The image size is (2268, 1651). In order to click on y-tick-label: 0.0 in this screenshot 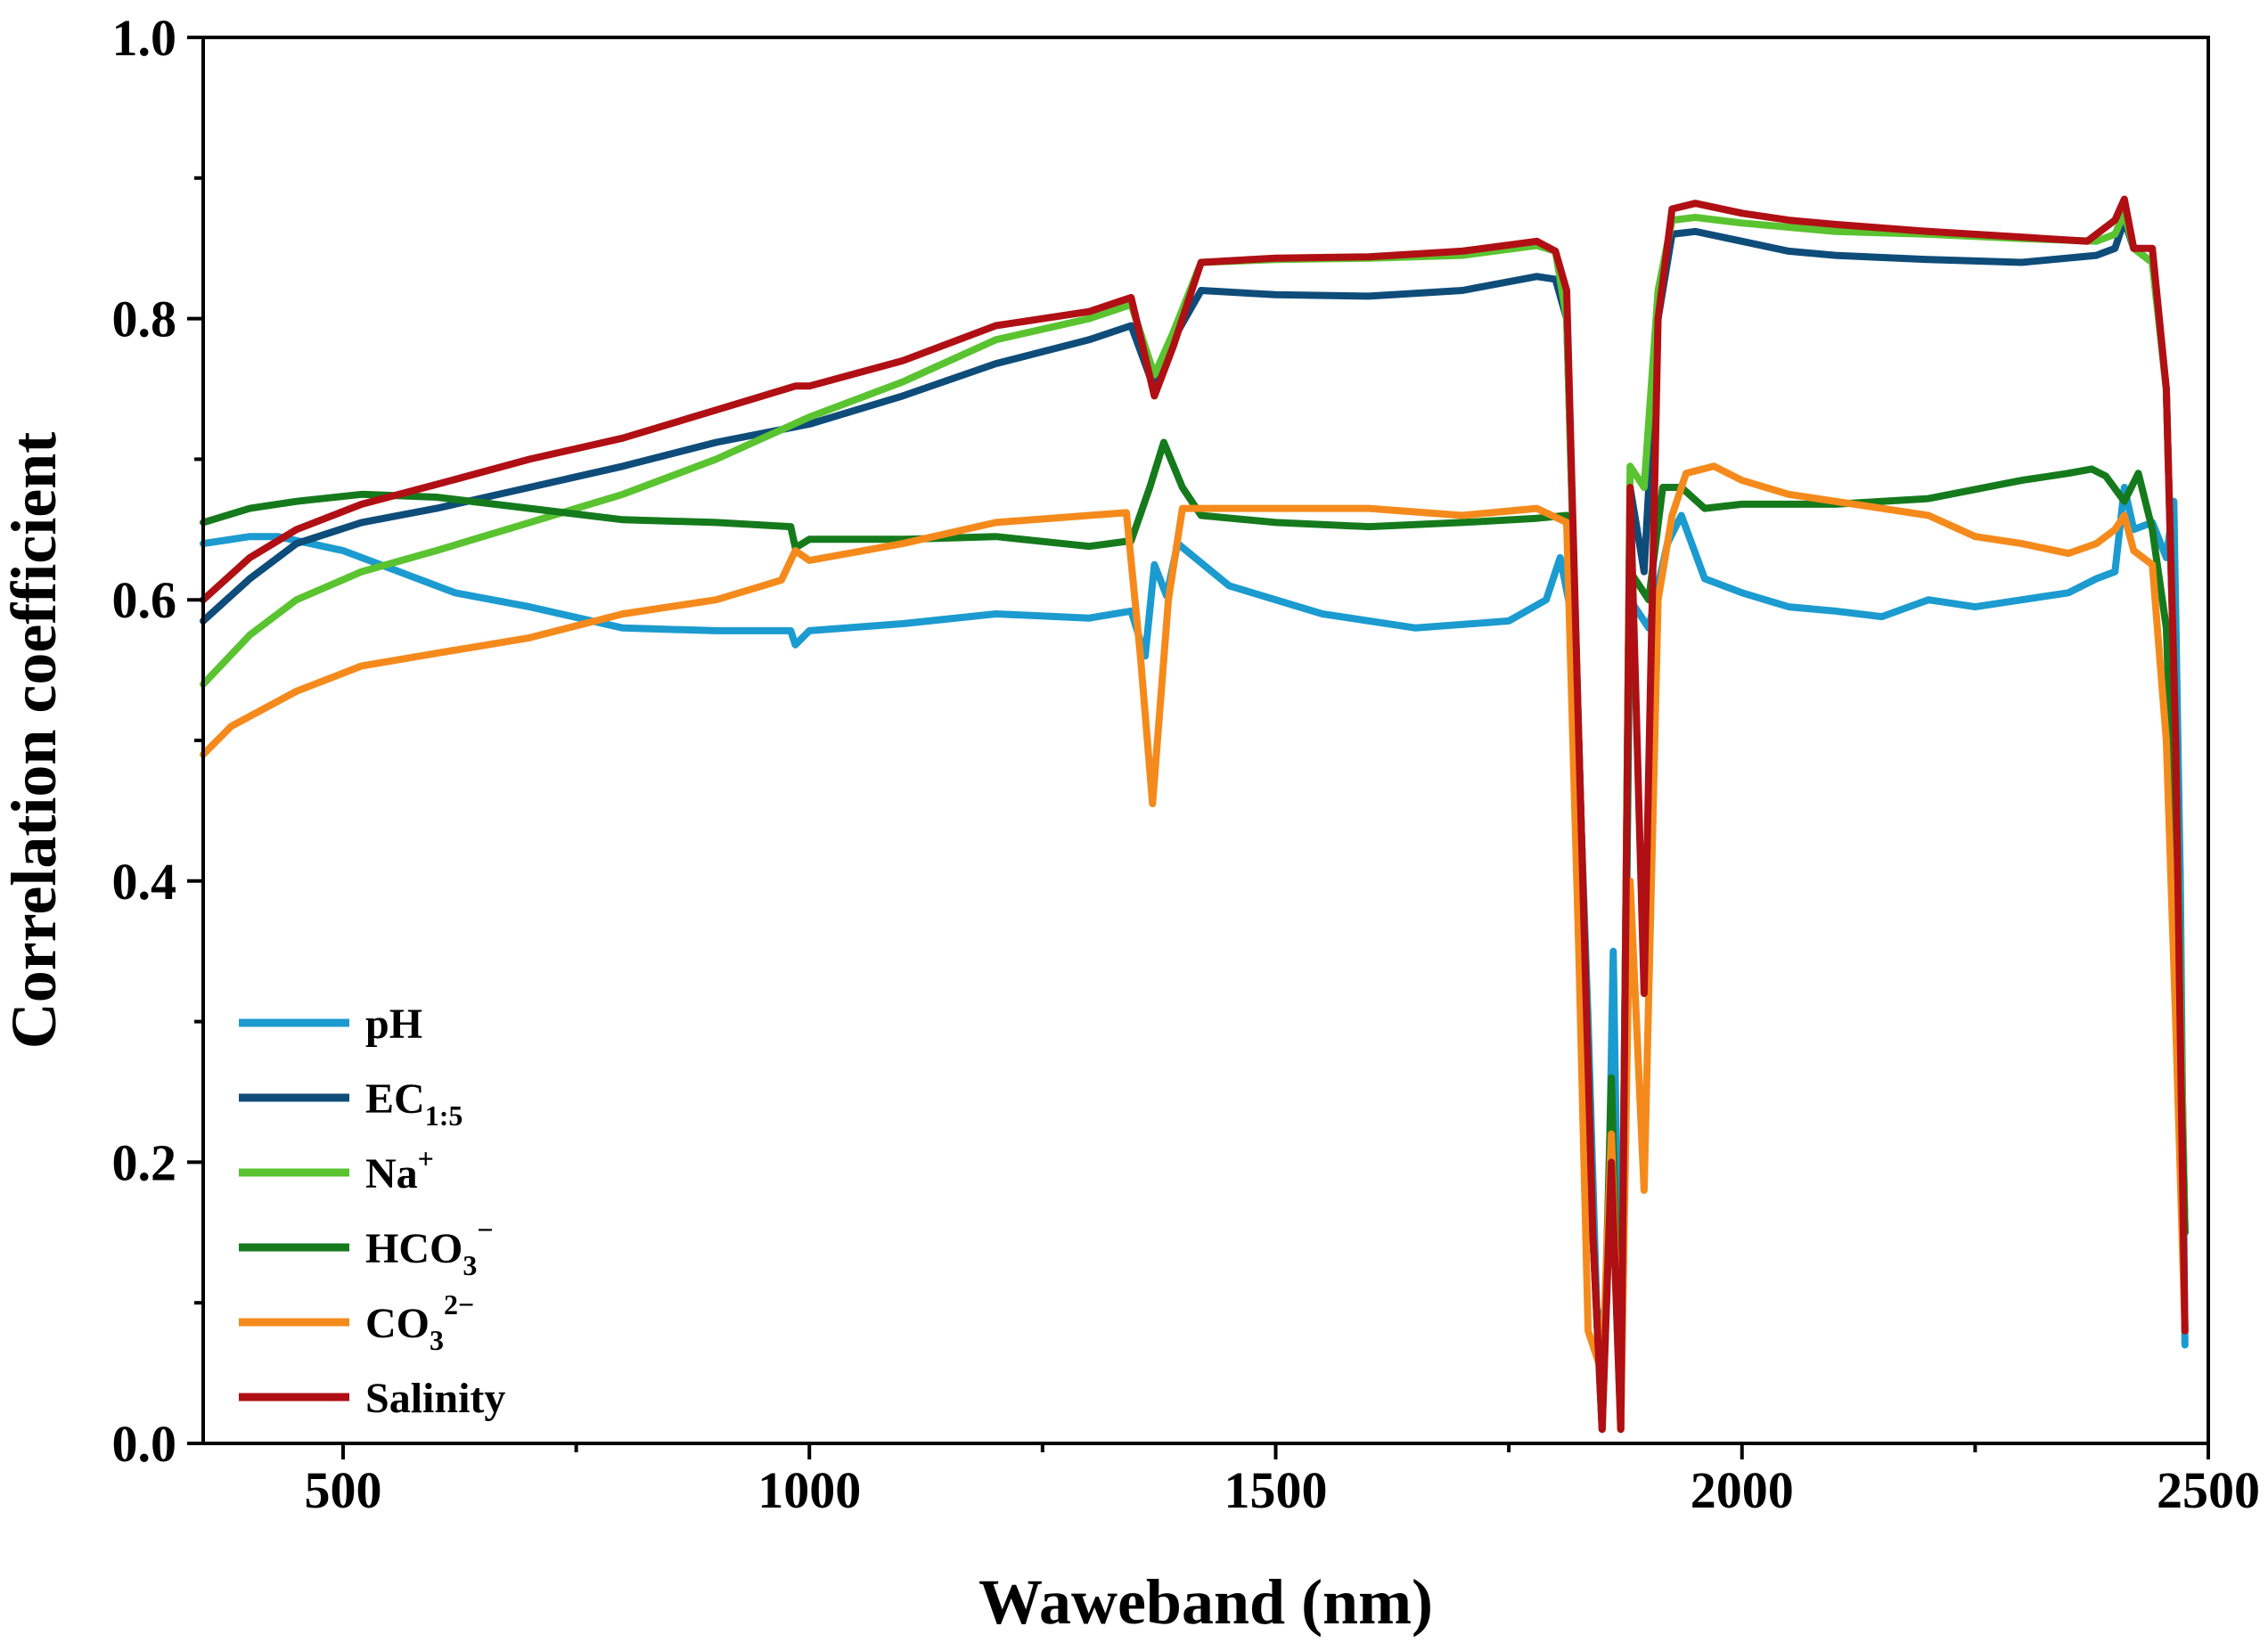, I will do `click(144, 1444)`.